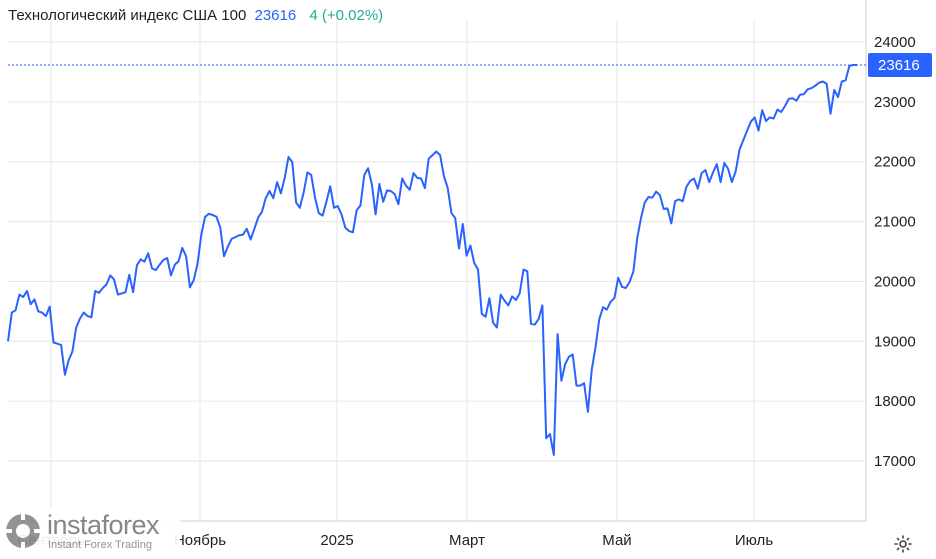 Image resolution: width=936 pixels, height=559 pixels. I want to click on x-tick-label: Март, so click(467, 540).